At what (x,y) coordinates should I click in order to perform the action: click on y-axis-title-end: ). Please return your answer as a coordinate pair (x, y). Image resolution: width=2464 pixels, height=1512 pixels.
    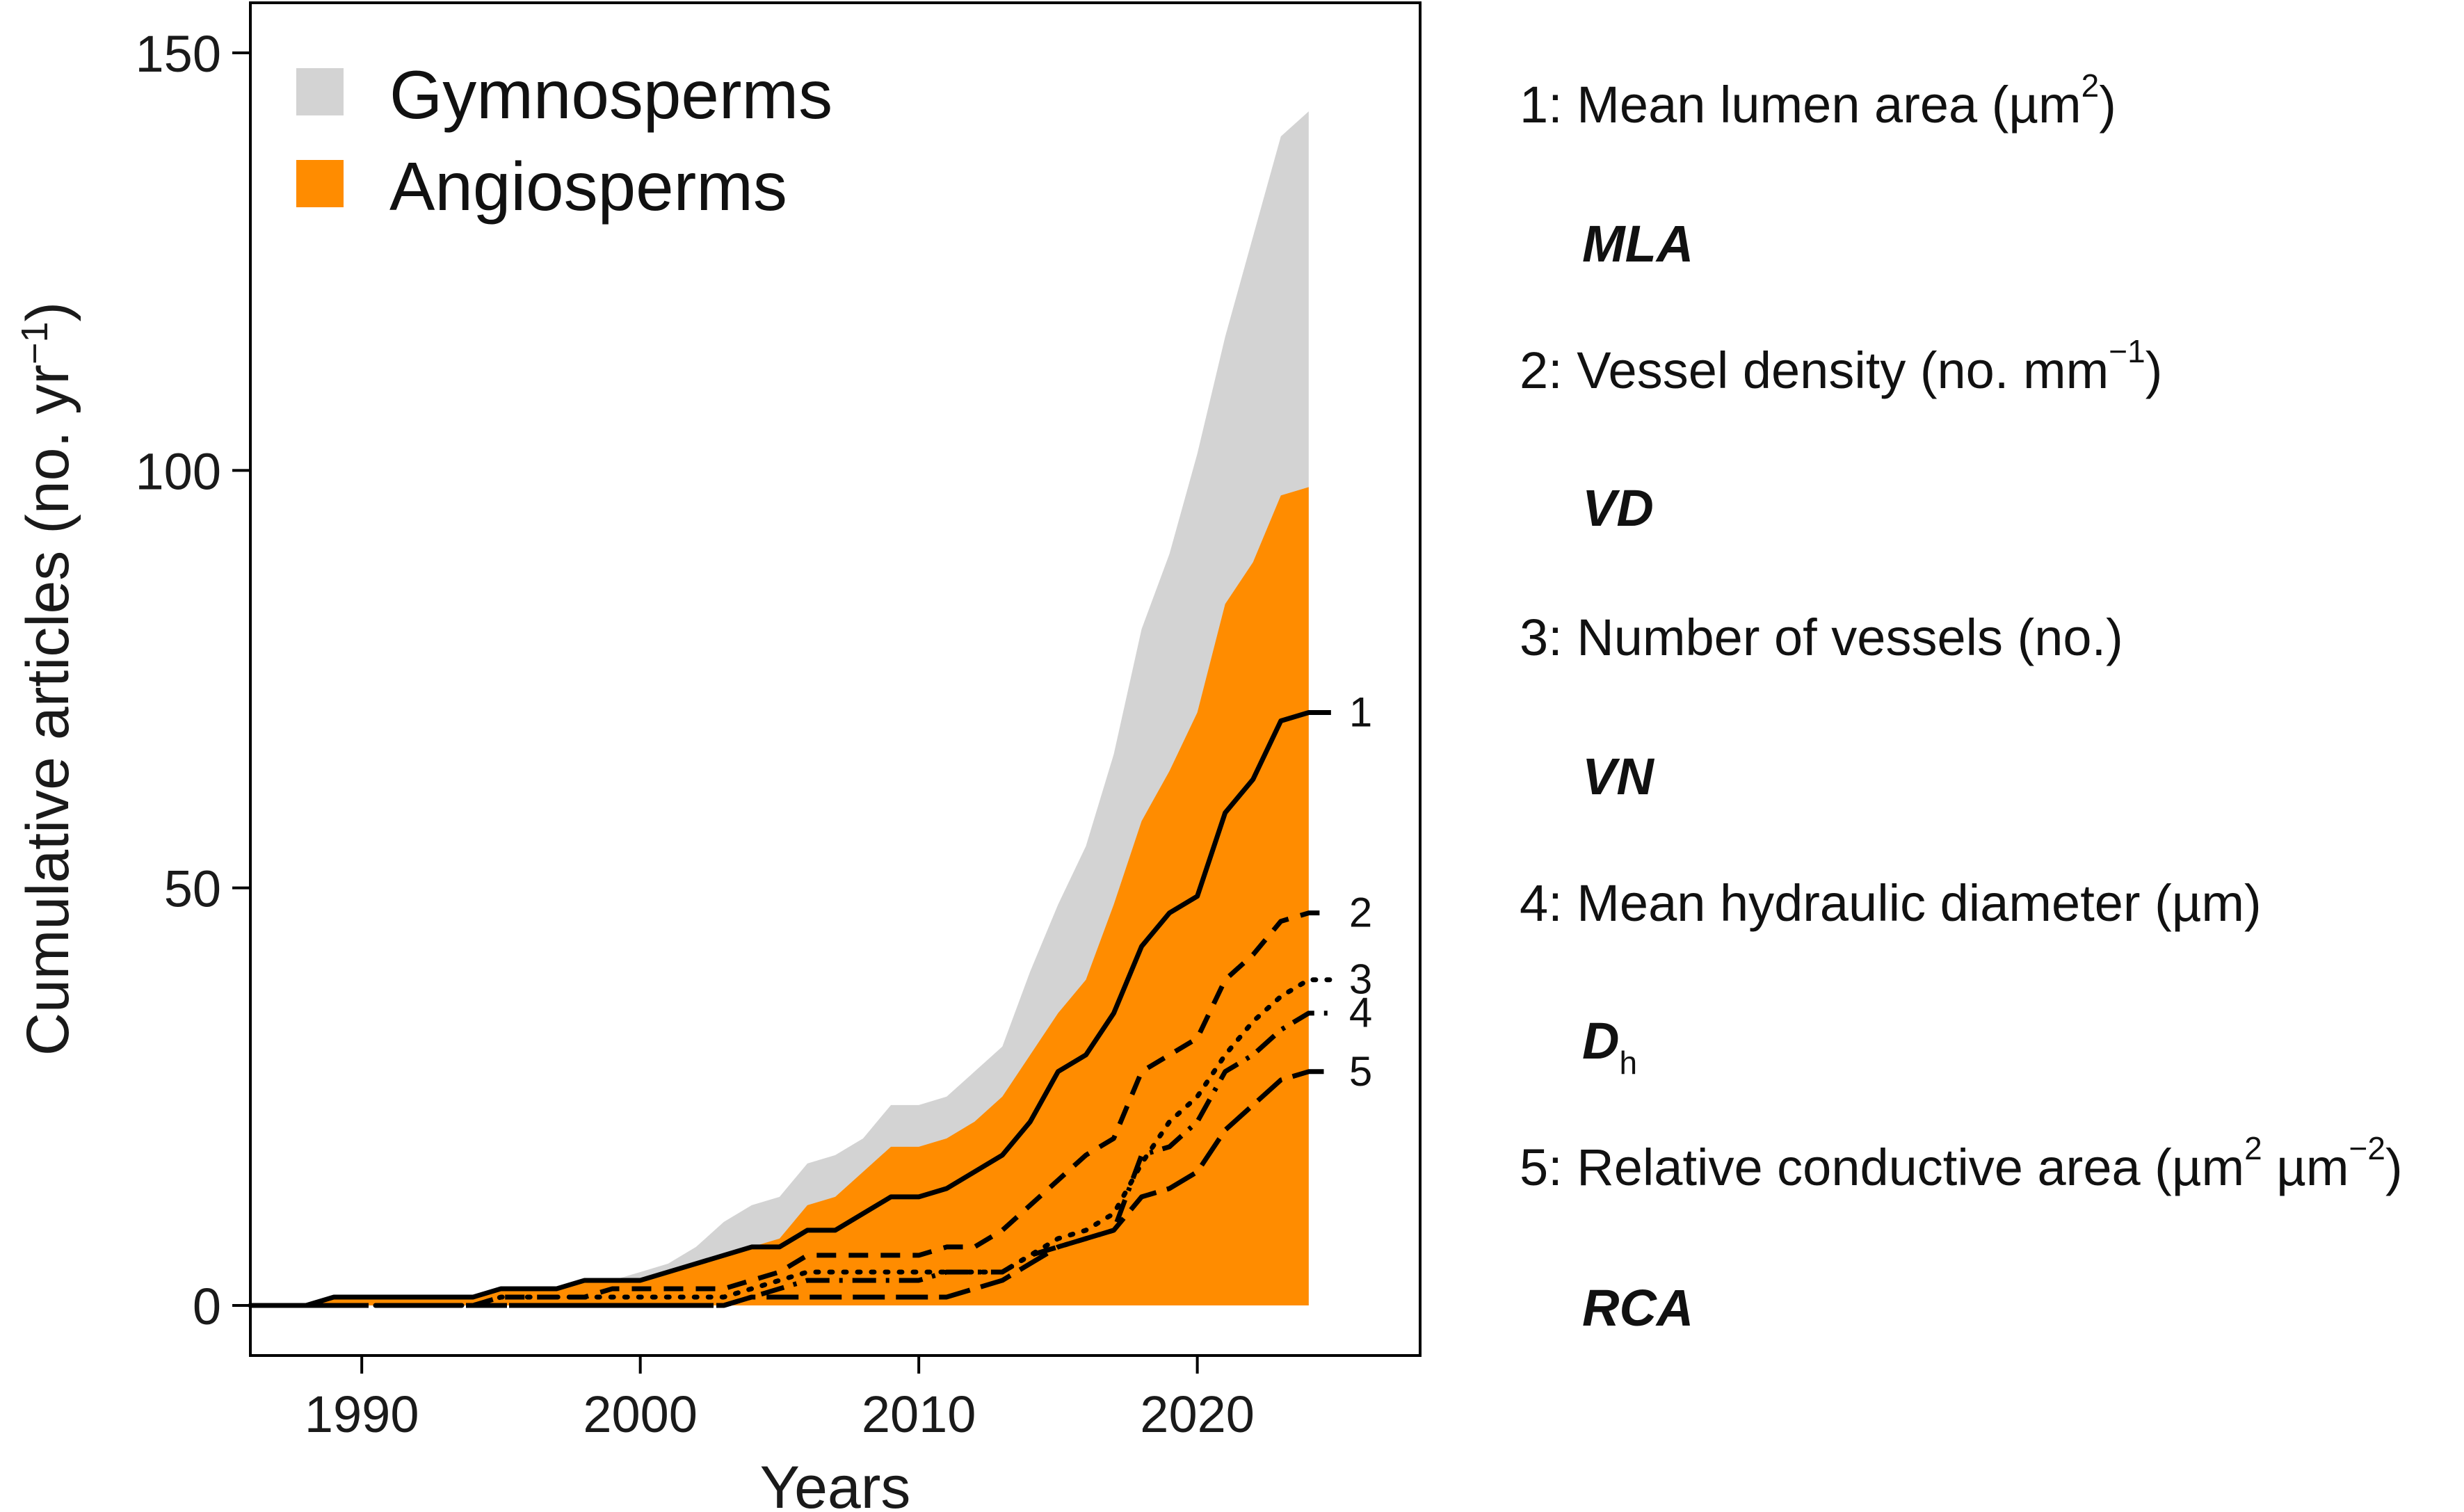
    Looking at the image, I should click on (48, 312).